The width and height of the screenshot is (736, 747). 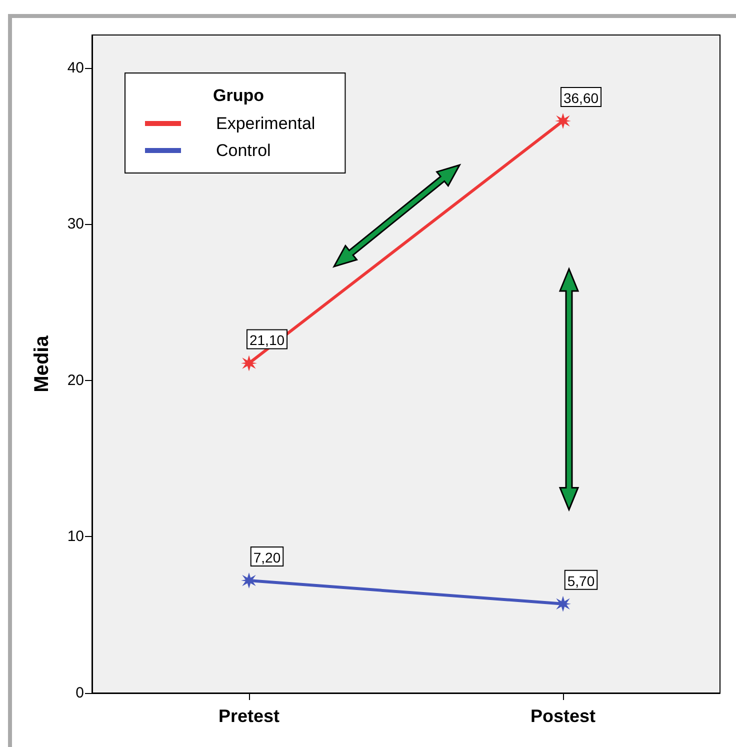 What do you see at coordinates (243, 150) in the screenshot?
I see `legend-label: Control` at bounding box center [243, 150].